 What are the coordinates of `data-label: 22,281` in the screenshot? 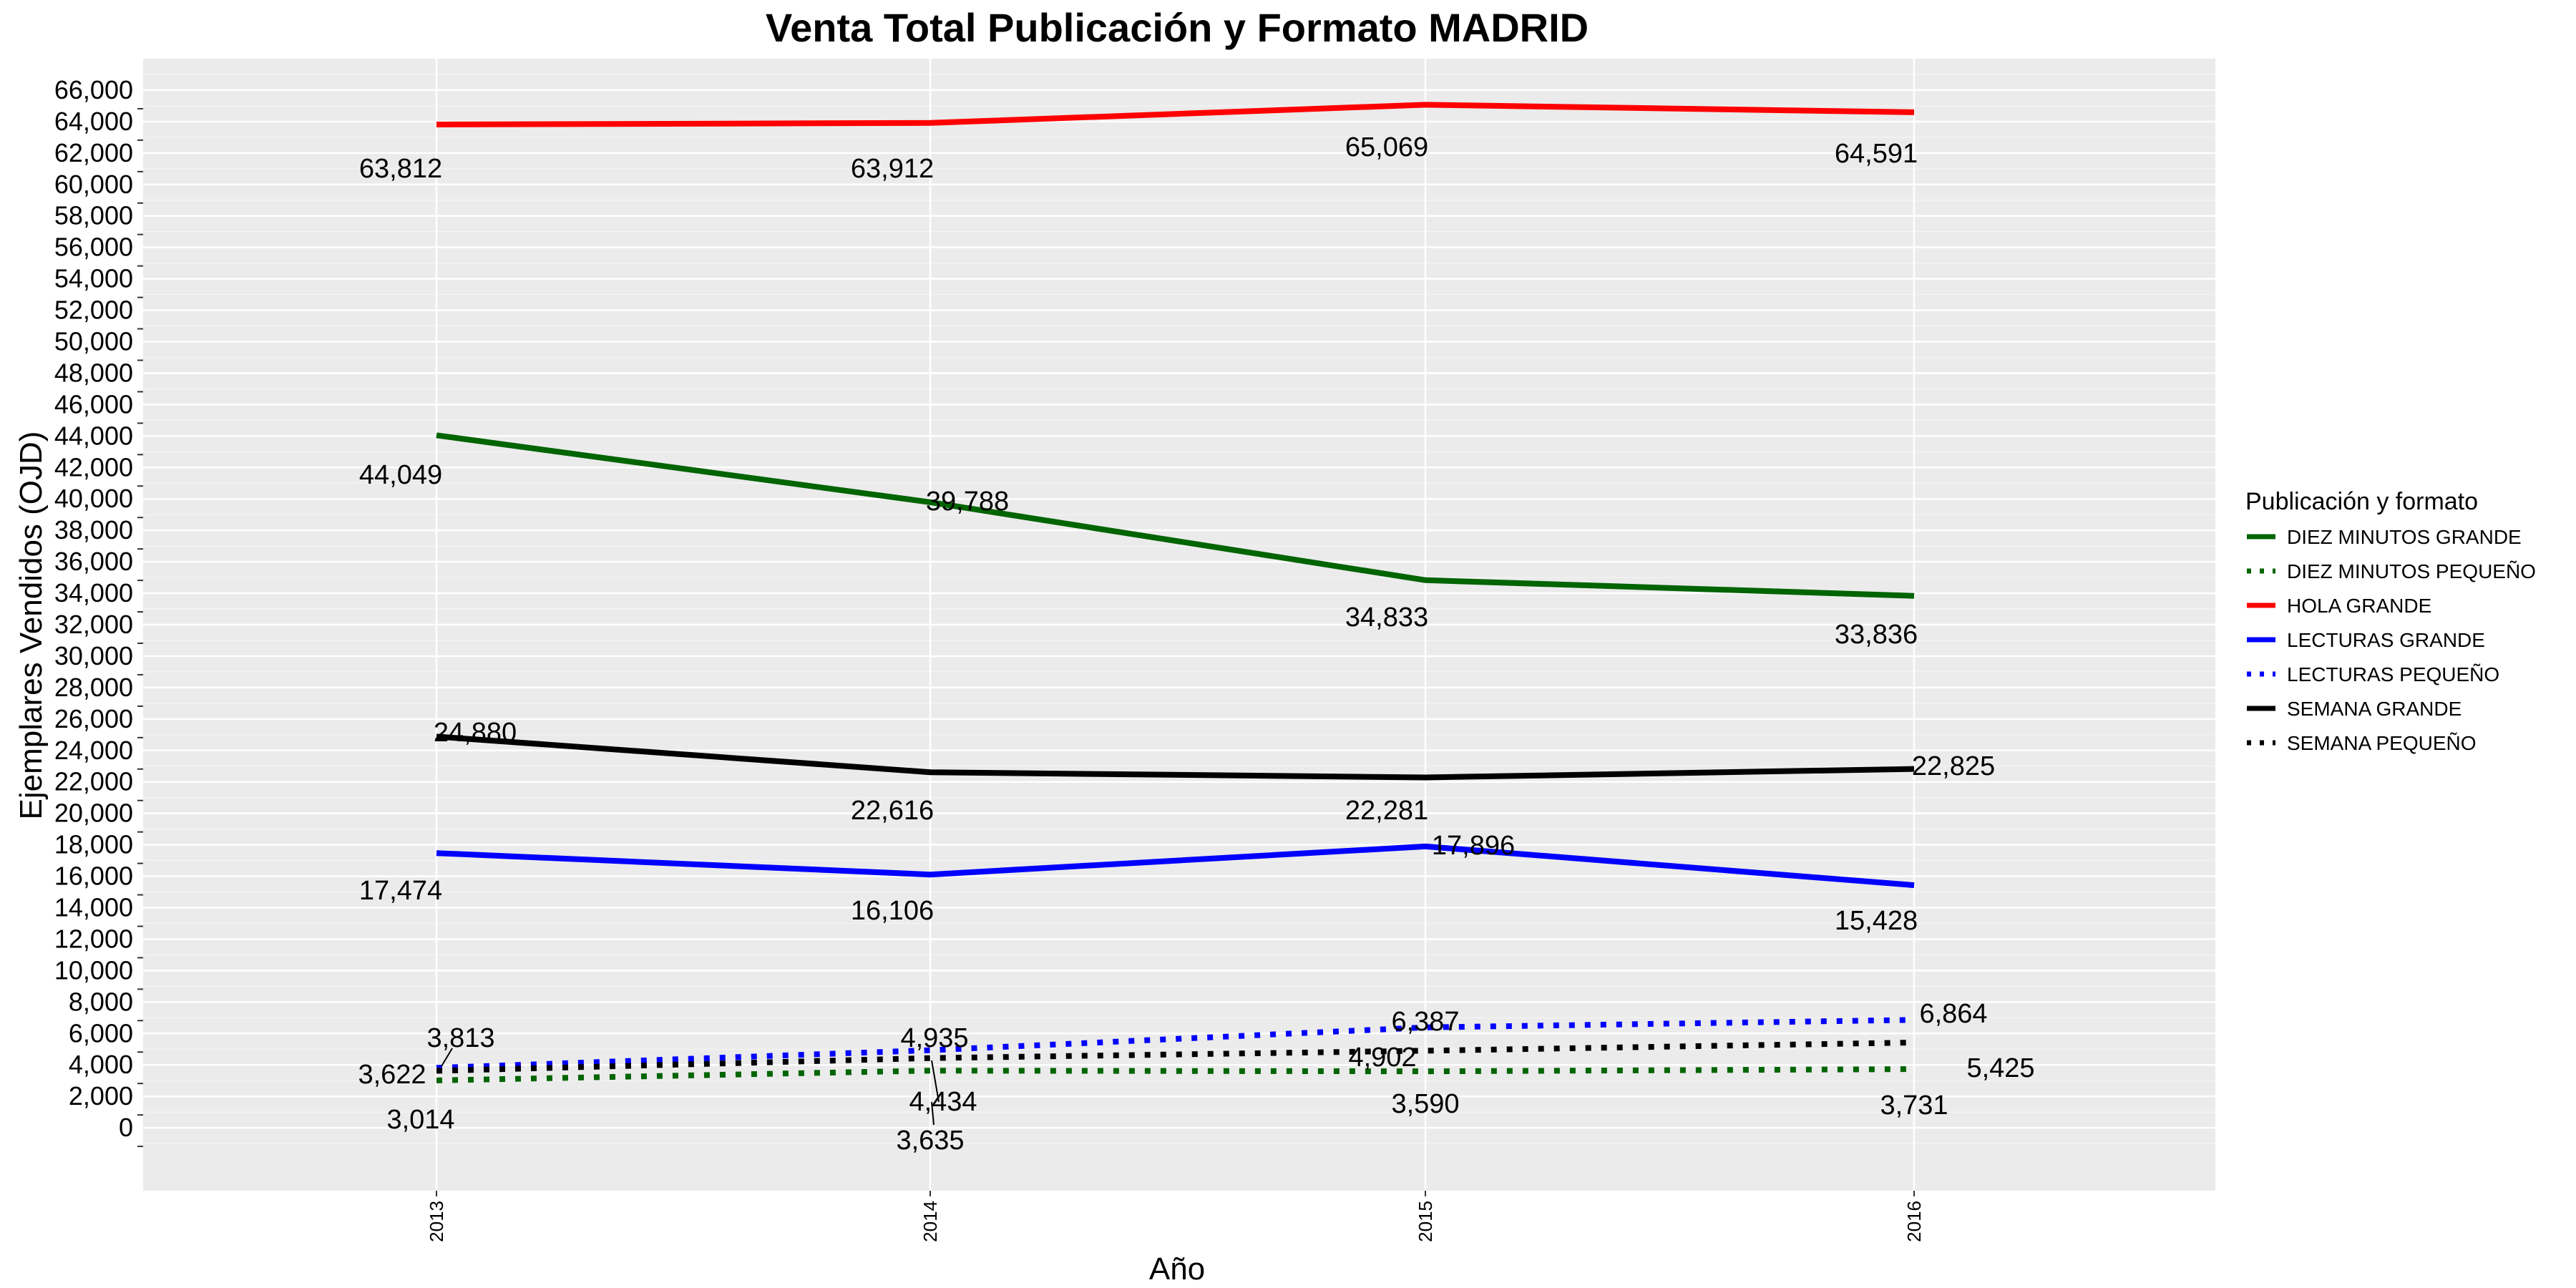 It's located at (1386, 811).